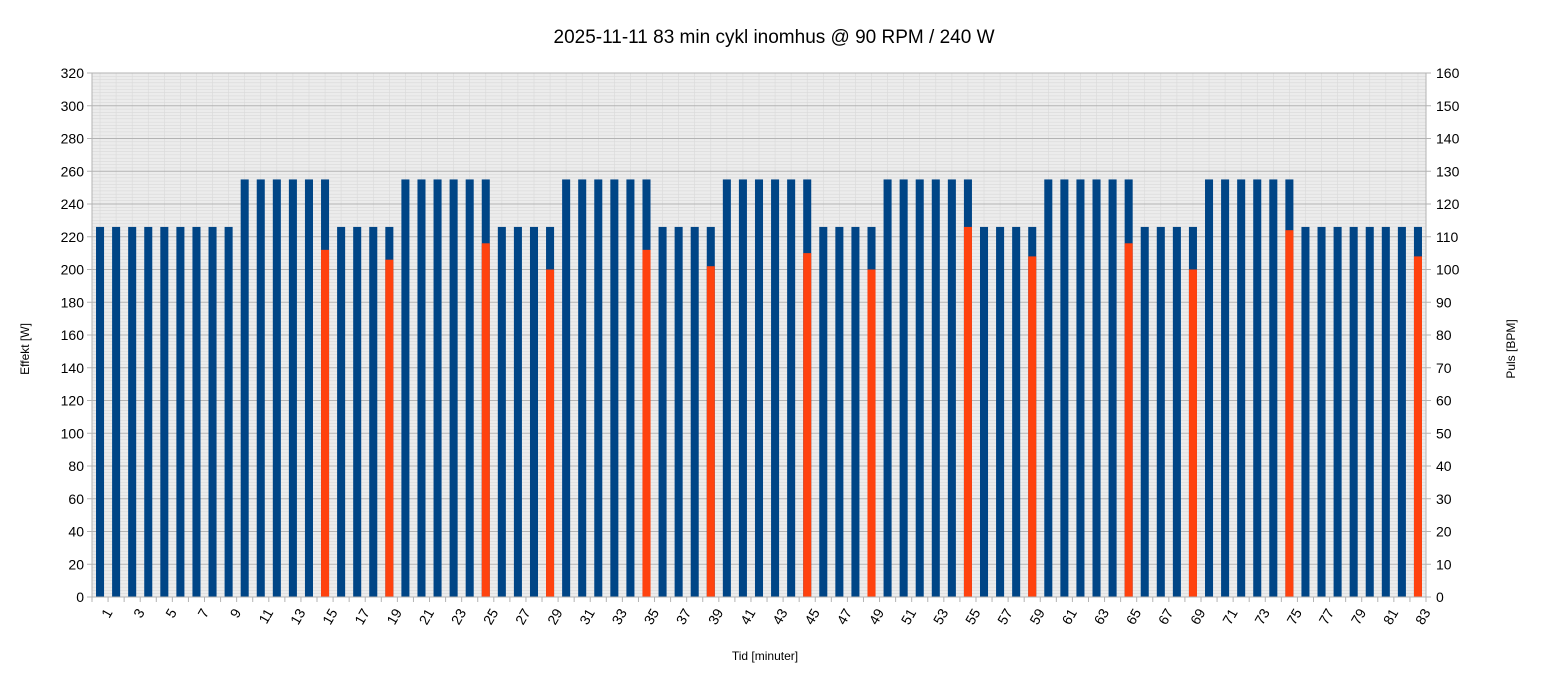  I want to click on y2-tick-label: 10, so click(1444, 564).